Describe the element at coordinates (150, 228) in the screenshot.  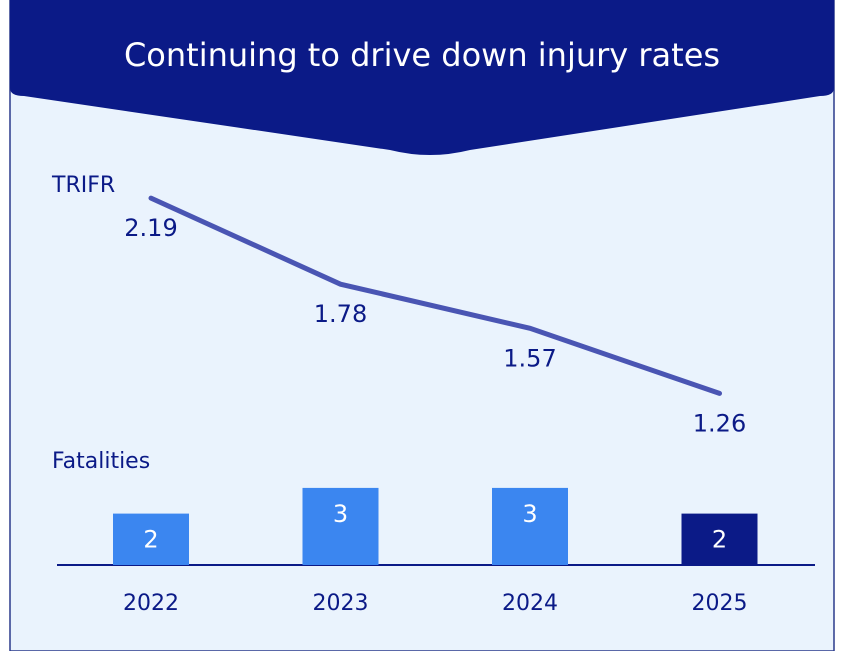
I see `data-label: 2.19` at that location.